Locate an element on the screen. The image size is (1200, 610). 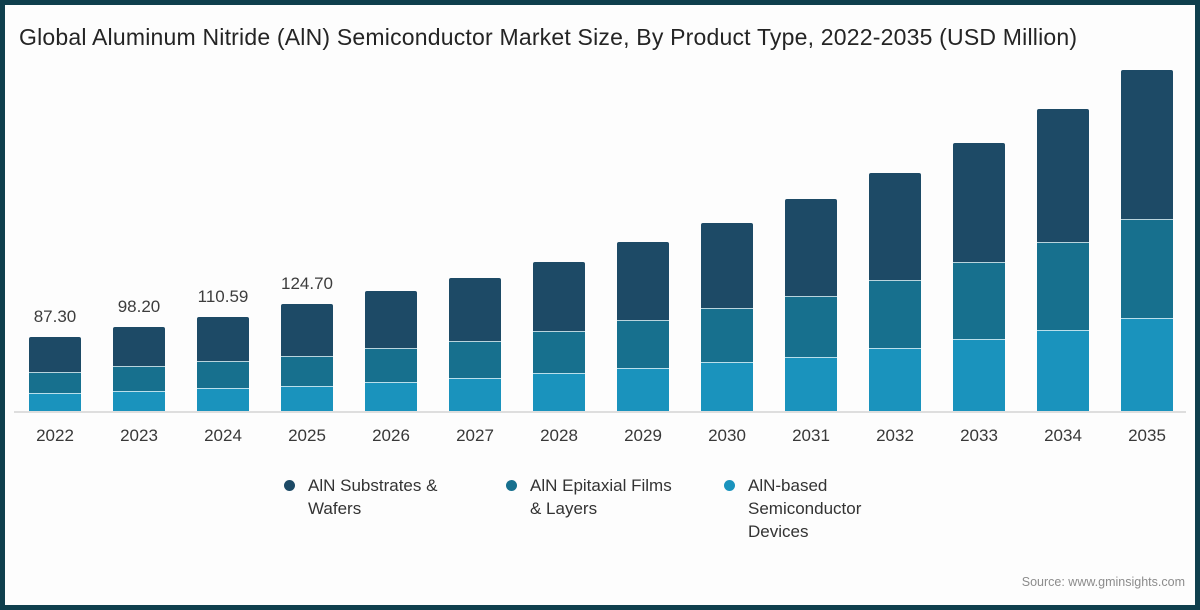
legend-dot-substrates-icon is located at coordinates (289, 485).